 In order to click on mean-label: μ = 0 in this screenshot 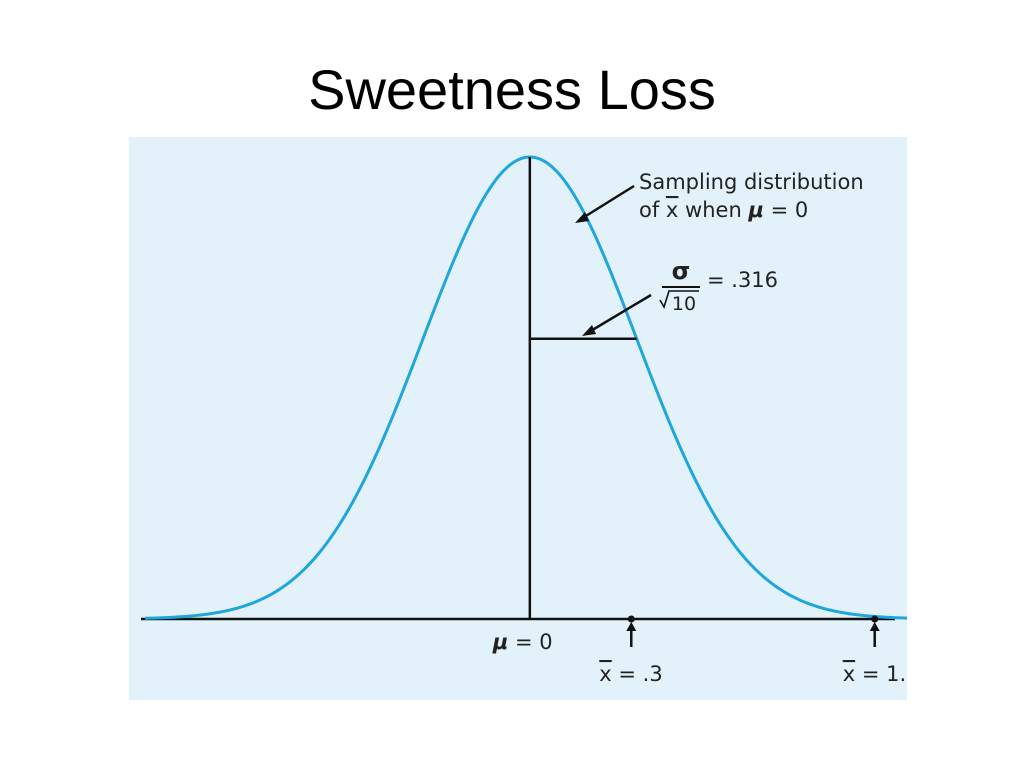, I will do `click(522, 642)`.